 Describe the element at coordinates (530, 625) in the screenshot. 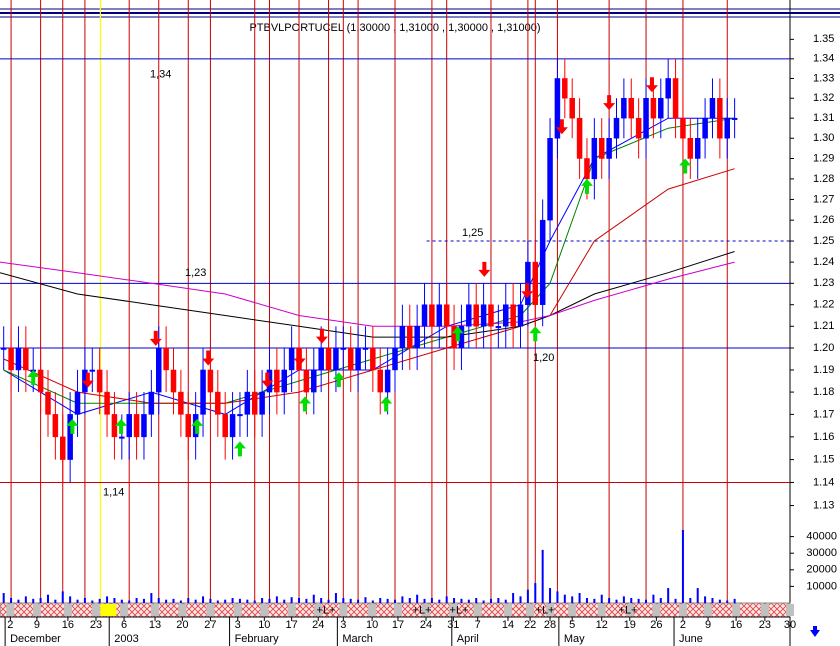

I see `x-tick-label: 22` at that location.